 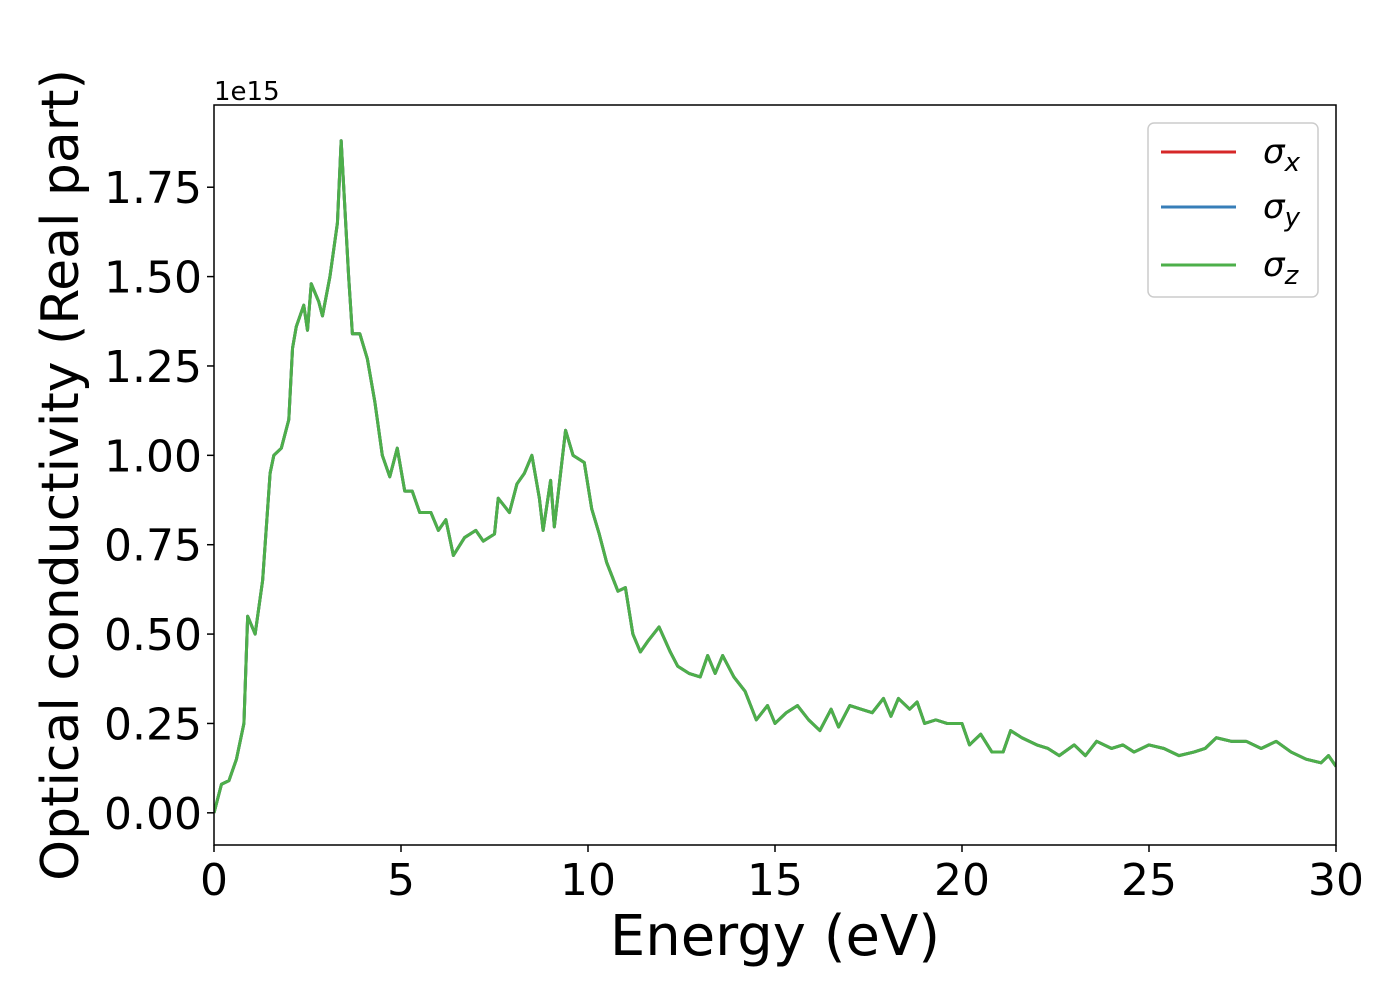 I want to click on x-axis-label: Energy (eV), so click(x=775, y=936).